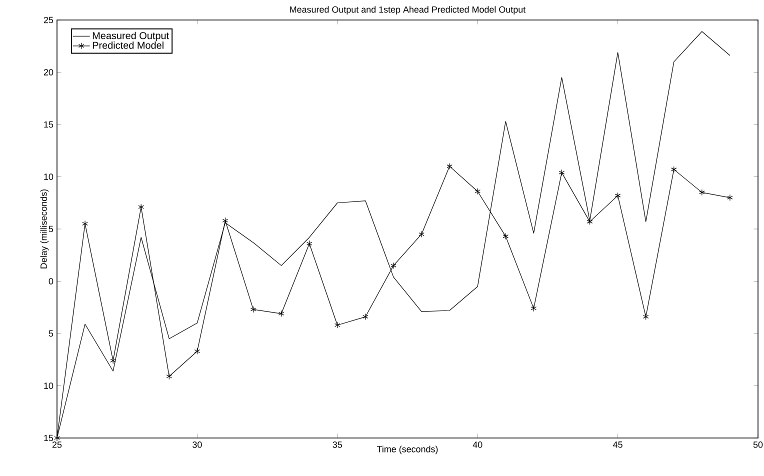 The width and height of the screenshot is (764, 476). Describe the element at coordinates (758, 445) in the screenshot. I see `x-tick-label: 50` at that location.